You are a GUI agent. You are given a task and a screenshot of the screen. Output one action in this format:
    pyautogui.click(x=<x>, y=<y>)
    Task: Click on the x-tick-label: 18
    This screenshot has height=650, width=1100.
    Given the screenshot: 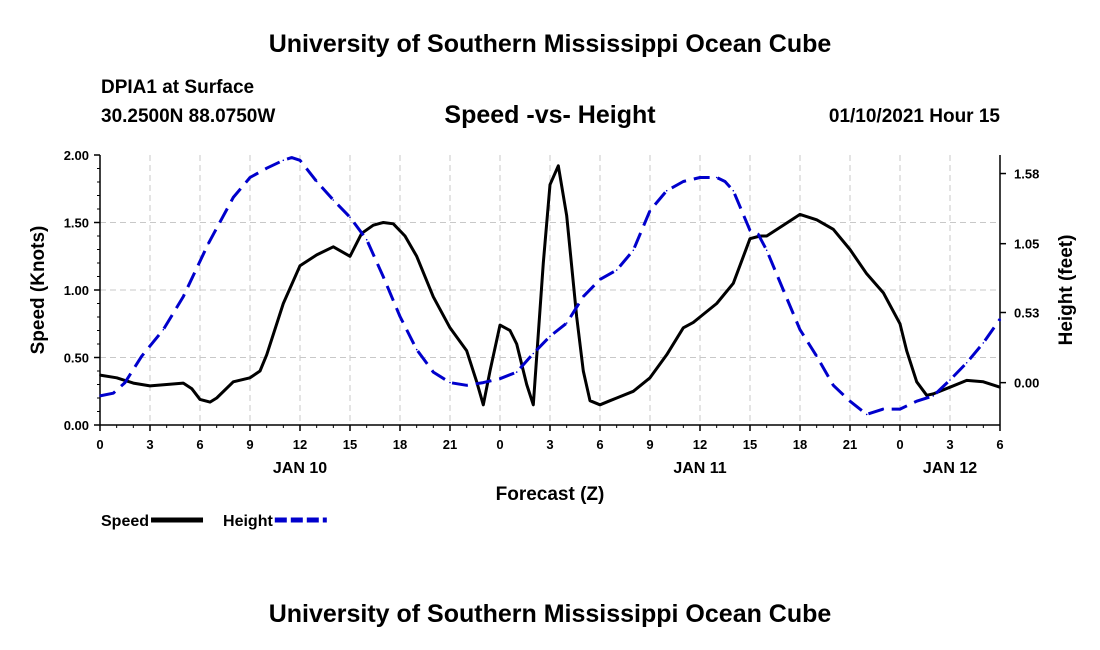 What is the action you would take?
    pyautogui.click(x=800, y=444)
    